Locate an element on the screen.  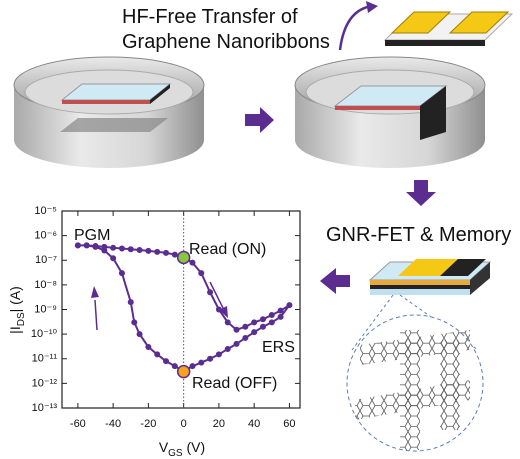
x-tick-label: -40 is located at coordinates (113, 424).